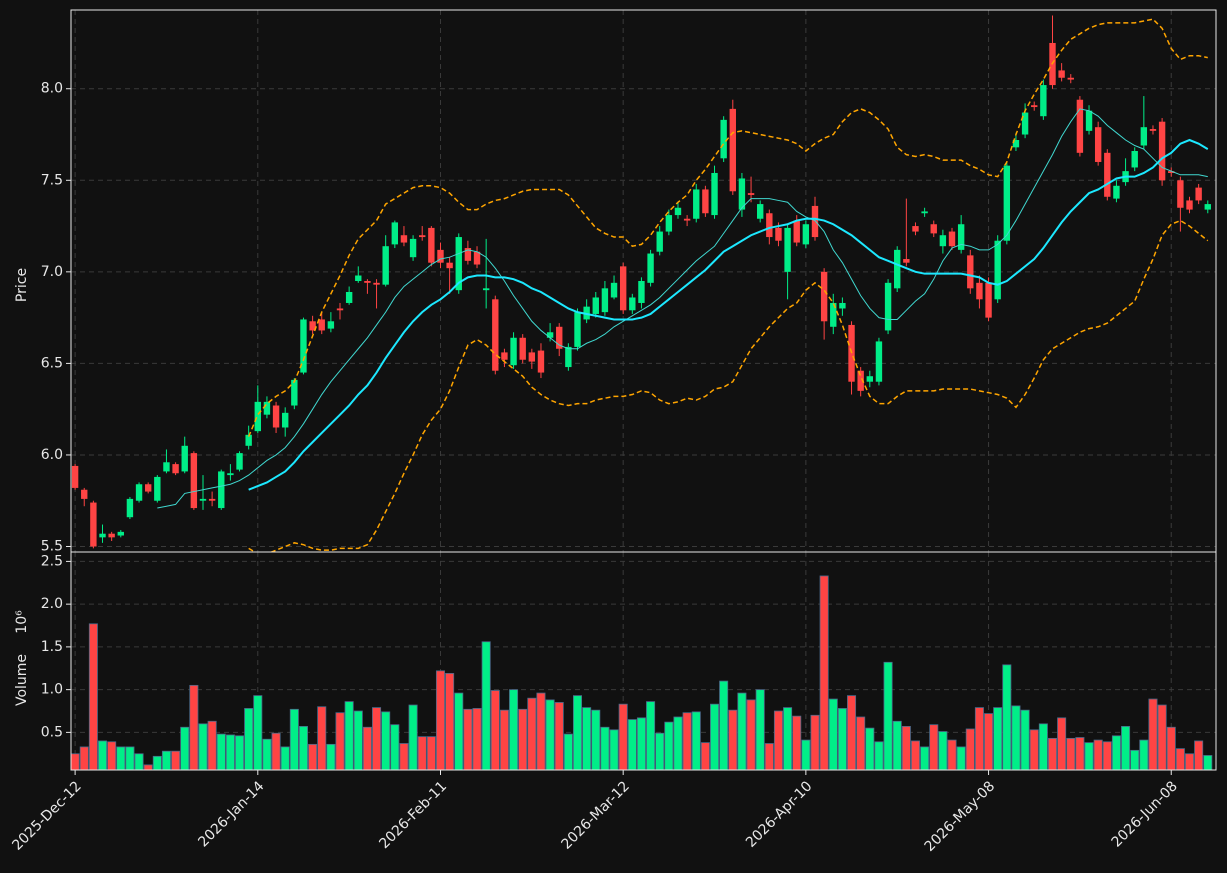 Image resolution: width=1227 pixels, height=873 pixels. Describe the element at coordinates (22, 622) in the screenshot. I see `volume-offset: 10⁶` at that location.